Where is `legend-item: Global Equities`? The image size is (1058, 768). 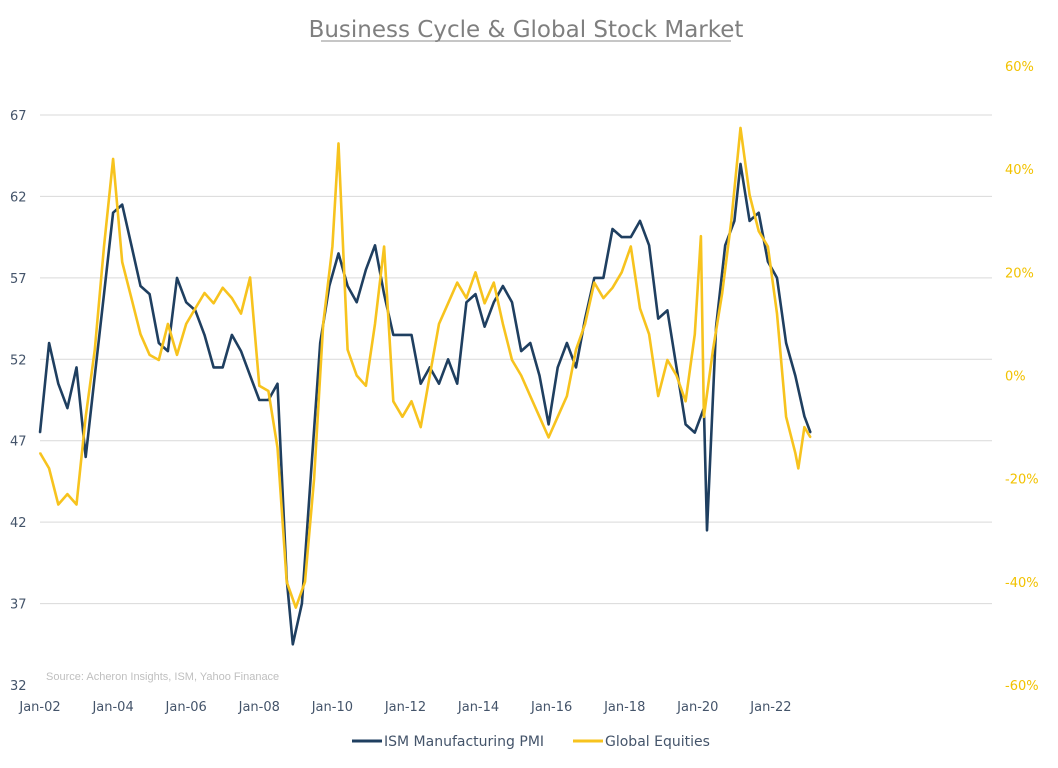
legend-item: Global Equities is located at coordinates (641, 742).